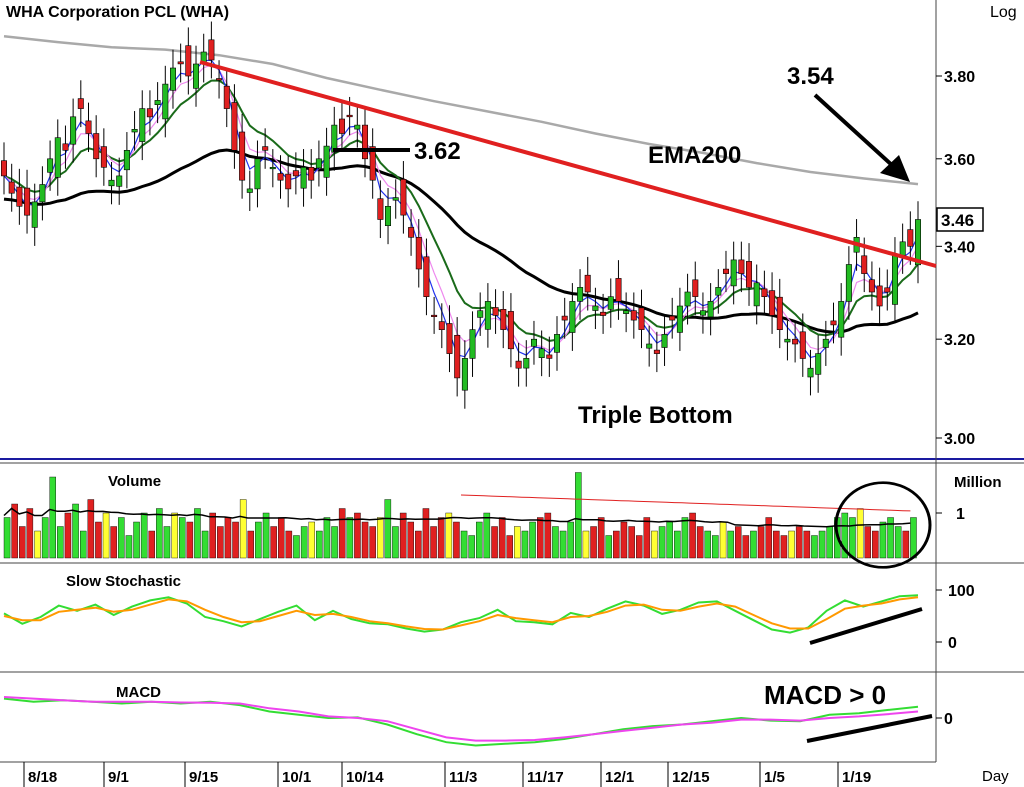  Describe the element at coordinates (138, 692) in the screenshot. I see `macd-label: MACD` at that location.